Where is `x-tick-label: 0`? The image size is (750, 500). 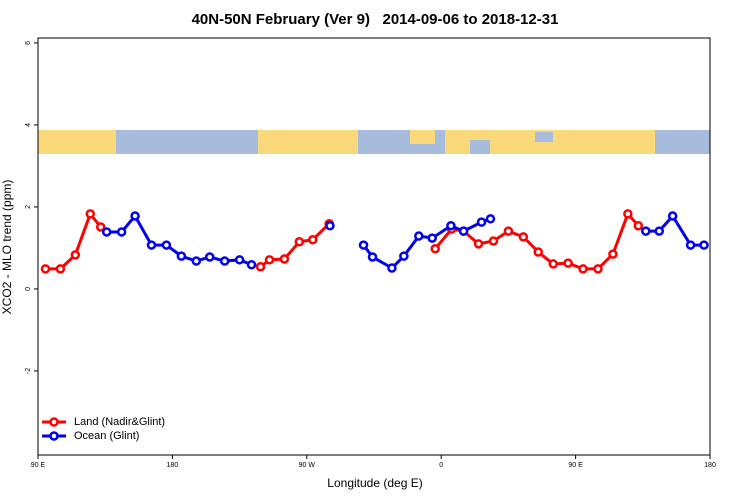 x-tick-label: 0 is located at coordinates (441, 465).